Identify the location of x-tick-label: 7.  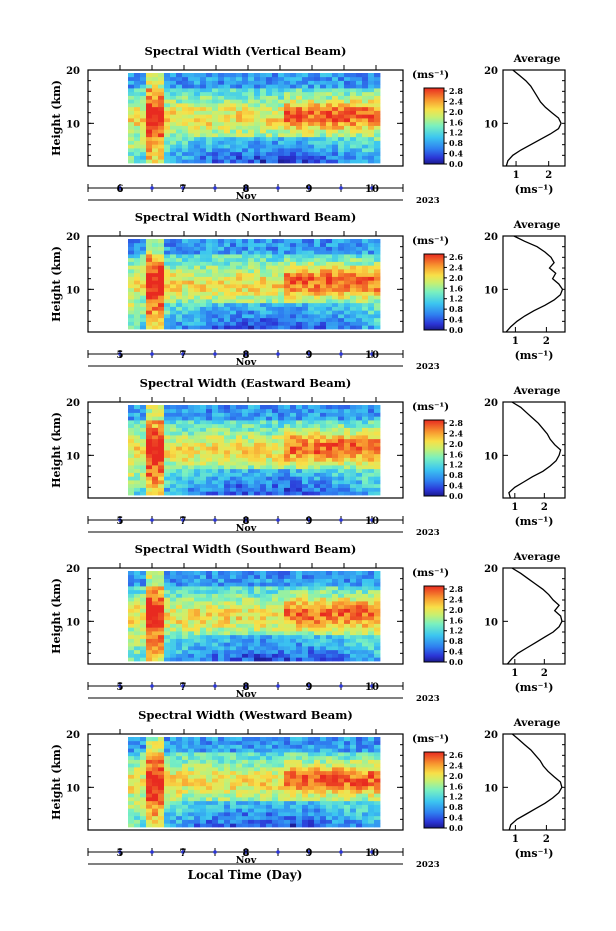
(183, 189).